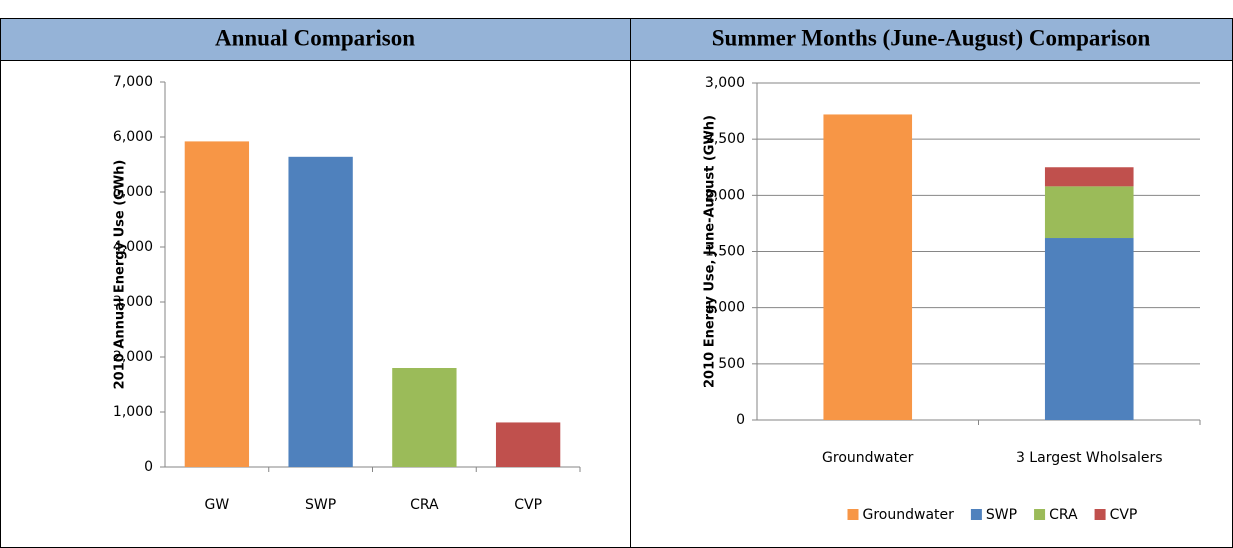 This screenshot has width=1233, height=548. What do you see at coordinates (731, 364) in the screenshot?
I see `y-tick-label: 500` at bounding box center [731, 364].